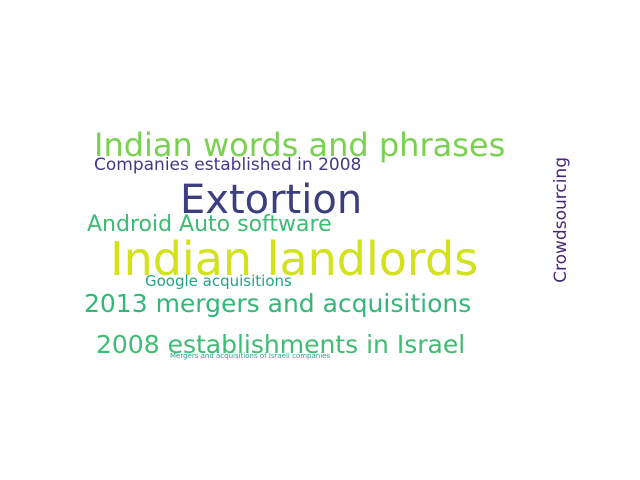 The width and height of the screenshot is (640, 480). I want to click on word-indian-landlords: Indian landlords, so click(294, 259).